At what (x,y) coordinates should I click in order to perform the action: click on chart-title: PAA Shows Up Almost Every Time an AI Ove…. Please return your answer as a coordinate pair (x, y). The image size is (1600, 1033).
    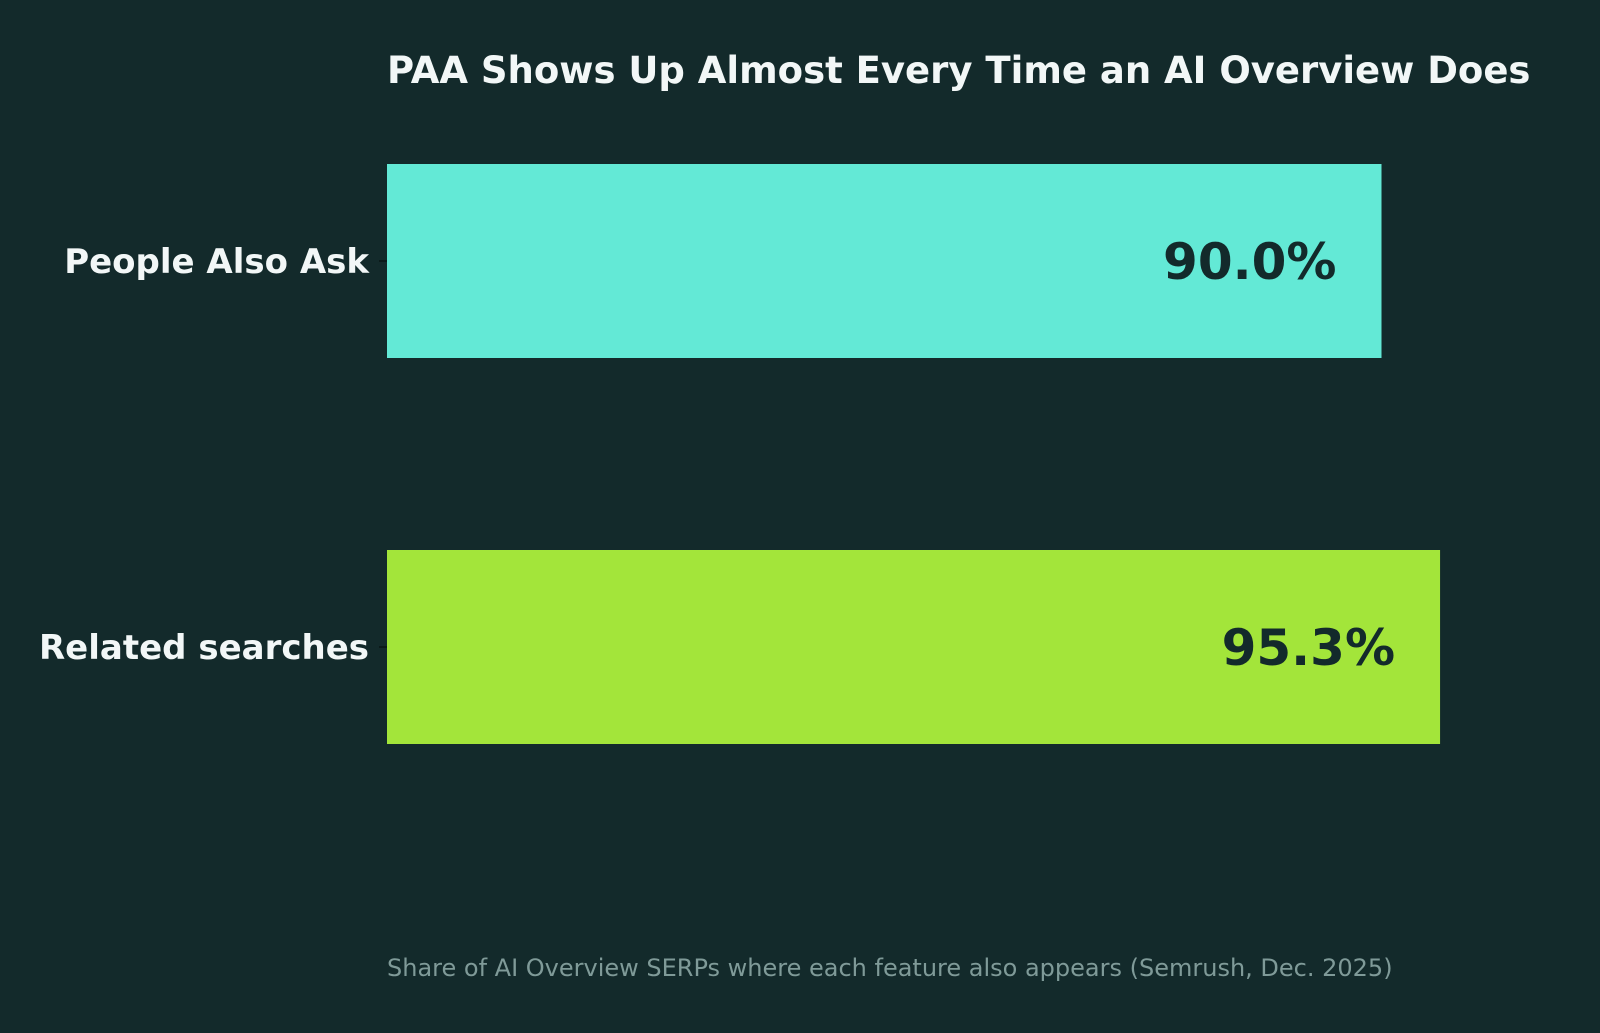
    Looking at the image, I should click on (958, 70).